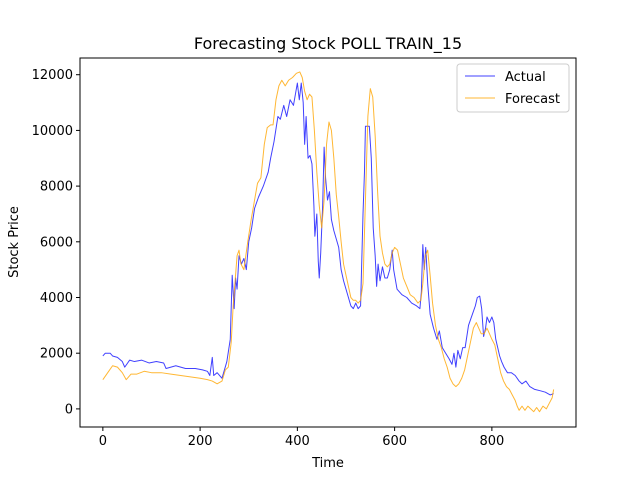  I want to click on x-tick-label: 400, so click(297, 441).